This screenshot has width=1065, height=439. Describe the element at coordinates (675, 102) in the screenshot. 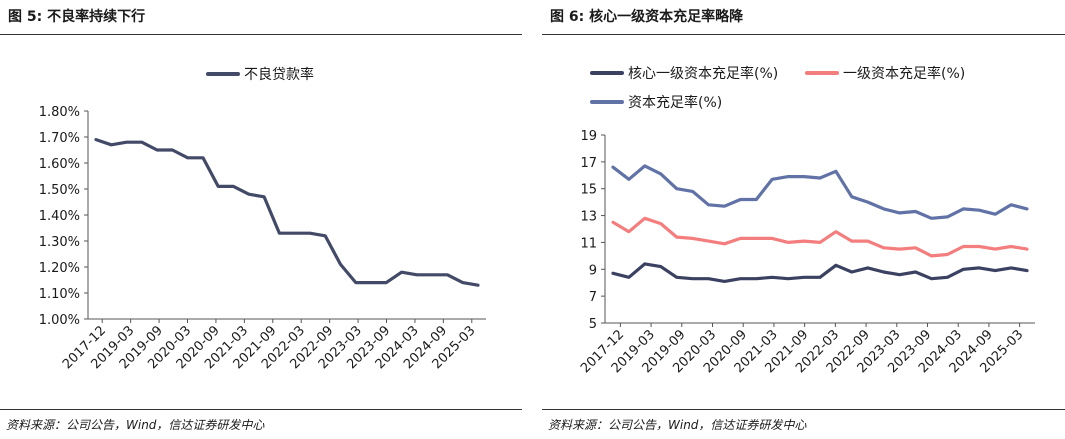

I see `legend-label-2: 资本充足率(%)` at that location.